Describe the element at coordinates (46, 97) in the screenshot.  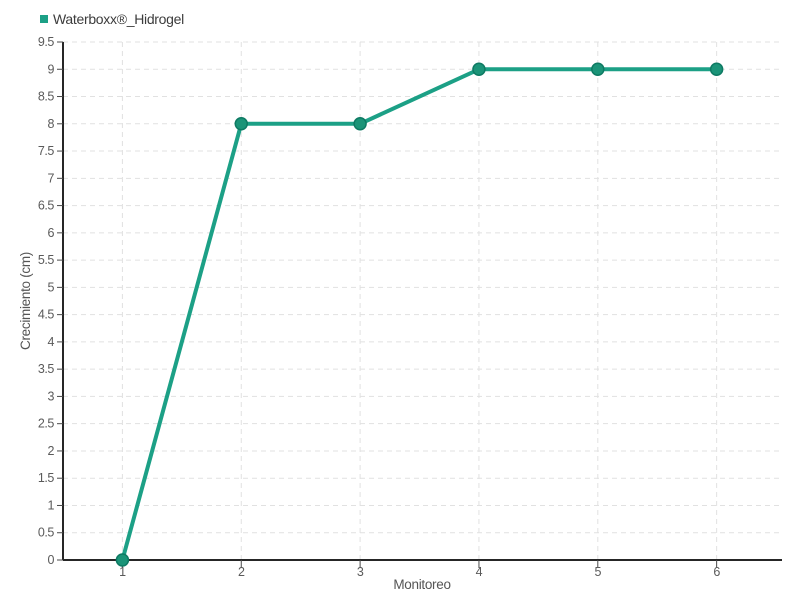
I see `y-tick-label: 8.5` at that location.